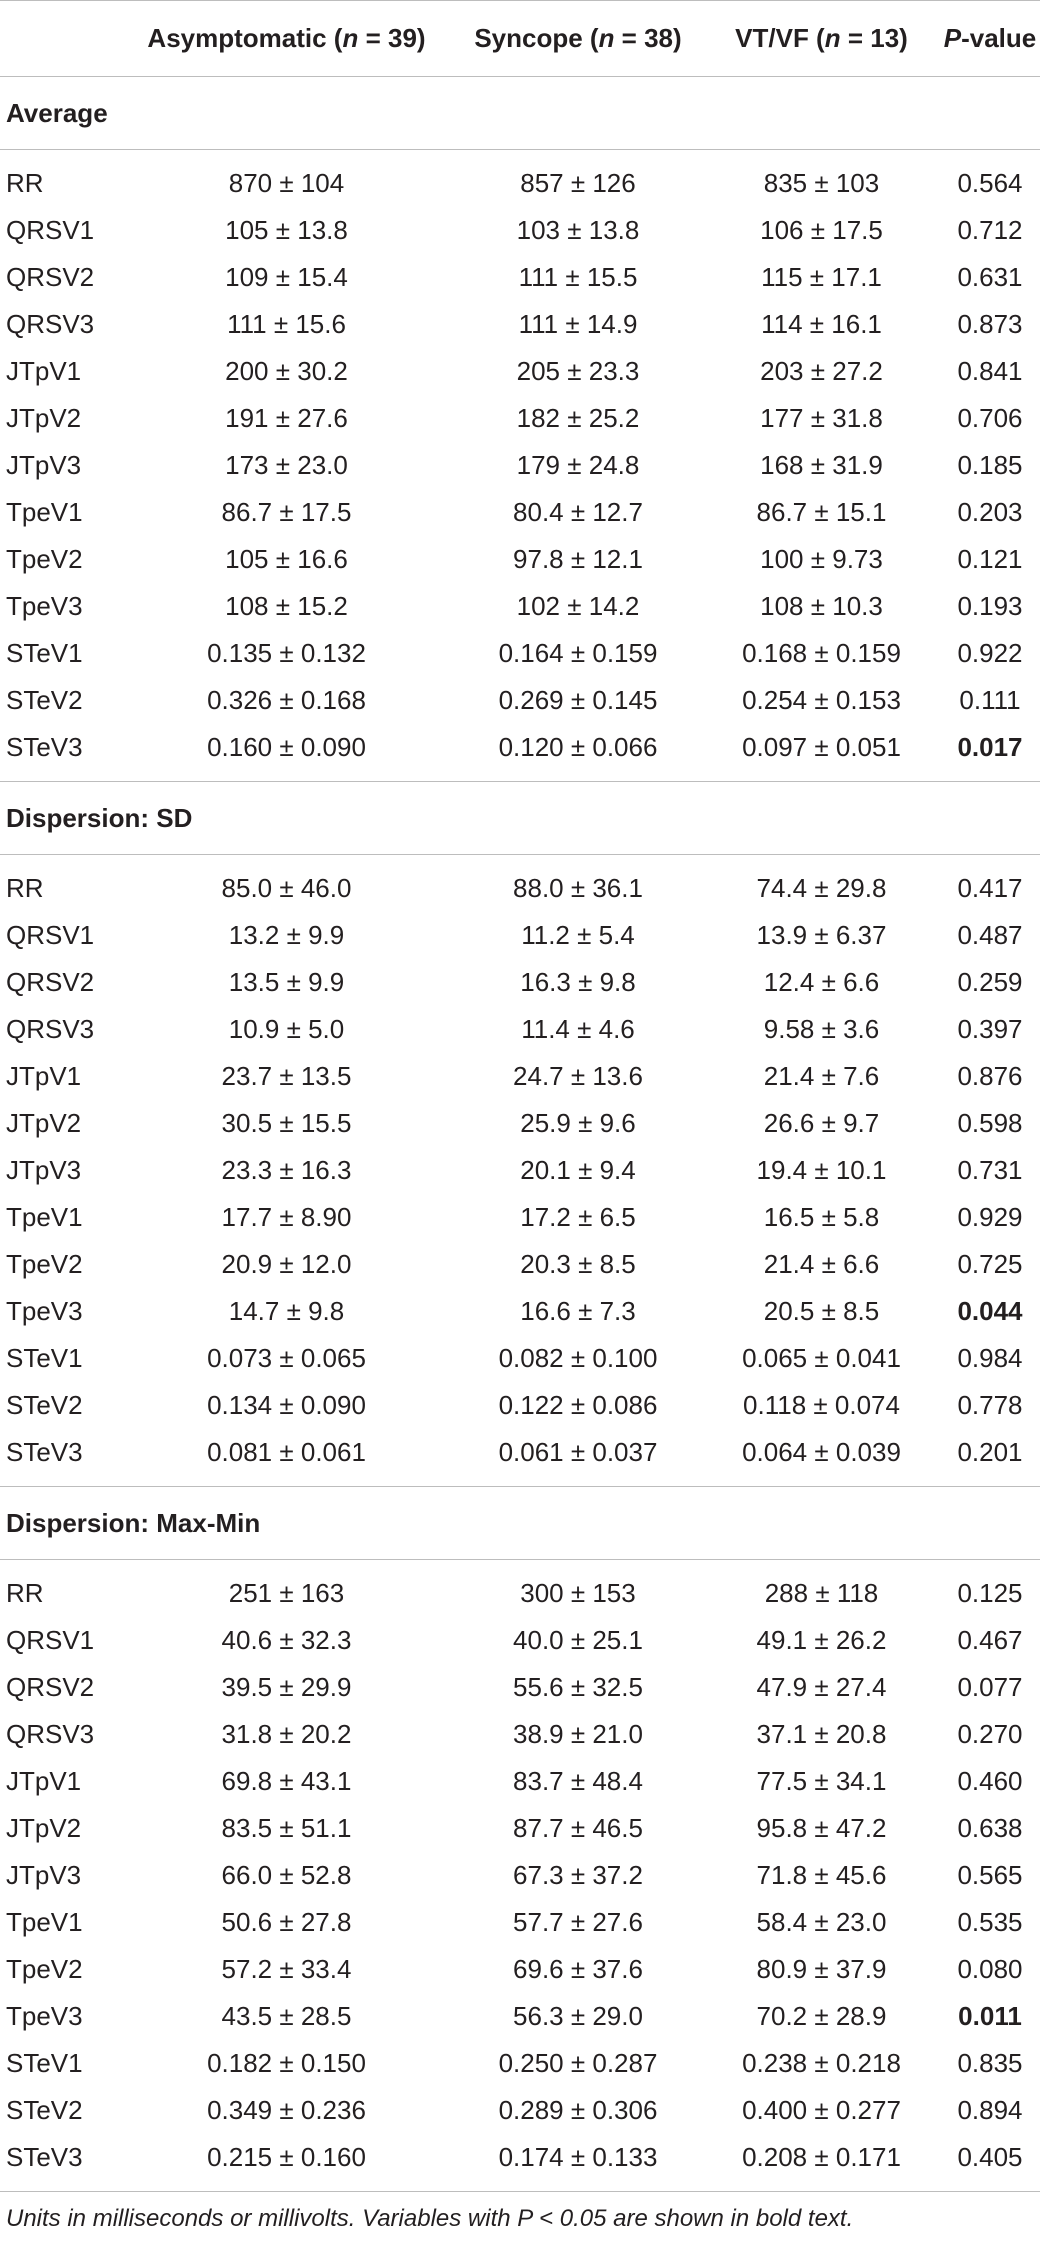 This screenshot has height=2251, width=1047. What do you see at coordinates (578, 324) in the screenshot?
I see `cell-syncope: 111 ± 14.9` at bounding box center [578, 324].